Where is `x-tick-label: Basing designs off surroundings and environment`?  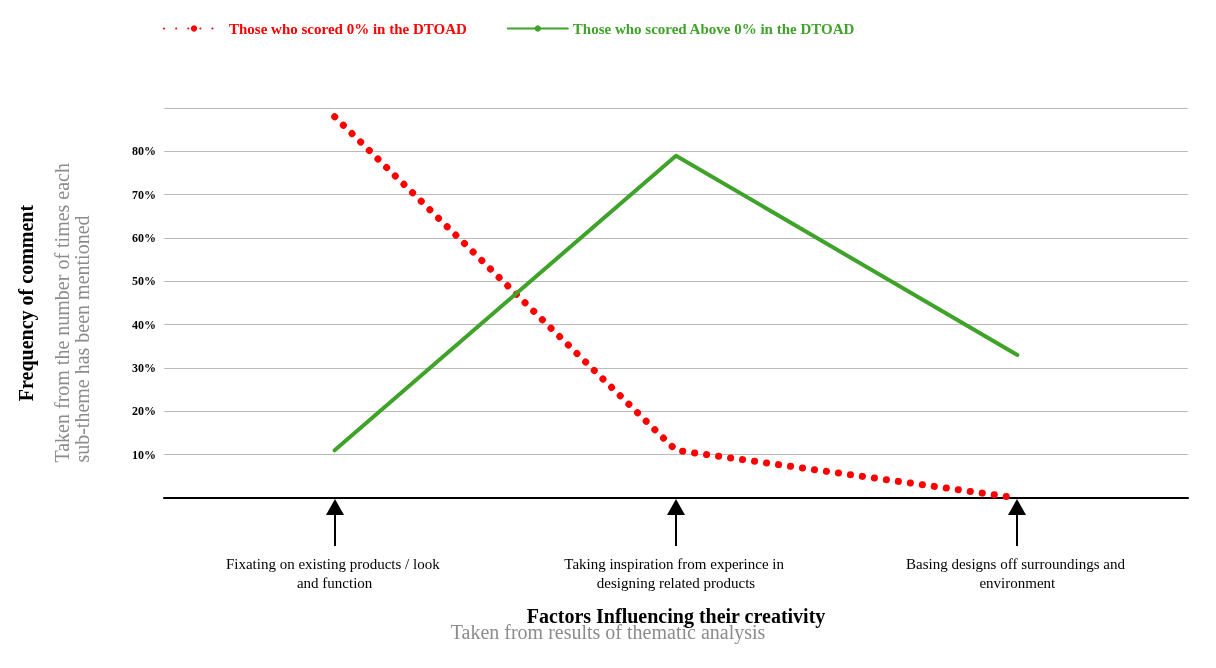 x-tick-label: Basing designs off surroundings and environment is located at coordinates (1017, 573).